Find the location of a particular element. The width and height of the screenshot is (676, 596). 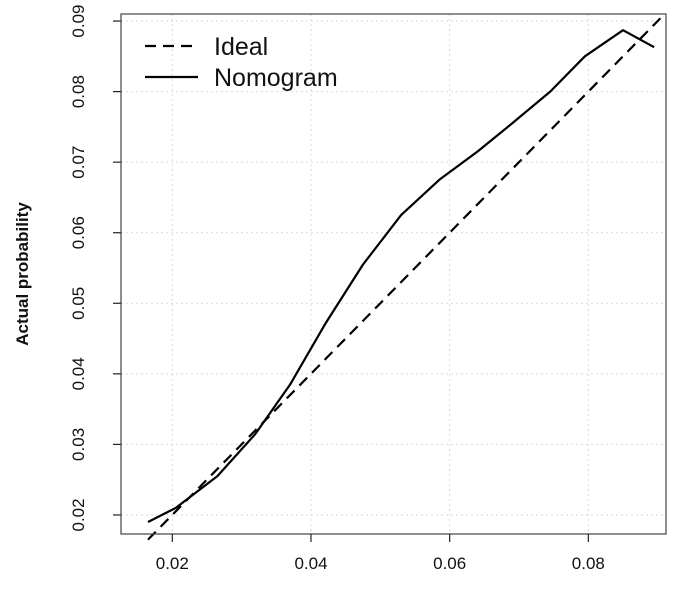

y-tick-label-4: 0.06 is located at coordinates (78, 232).